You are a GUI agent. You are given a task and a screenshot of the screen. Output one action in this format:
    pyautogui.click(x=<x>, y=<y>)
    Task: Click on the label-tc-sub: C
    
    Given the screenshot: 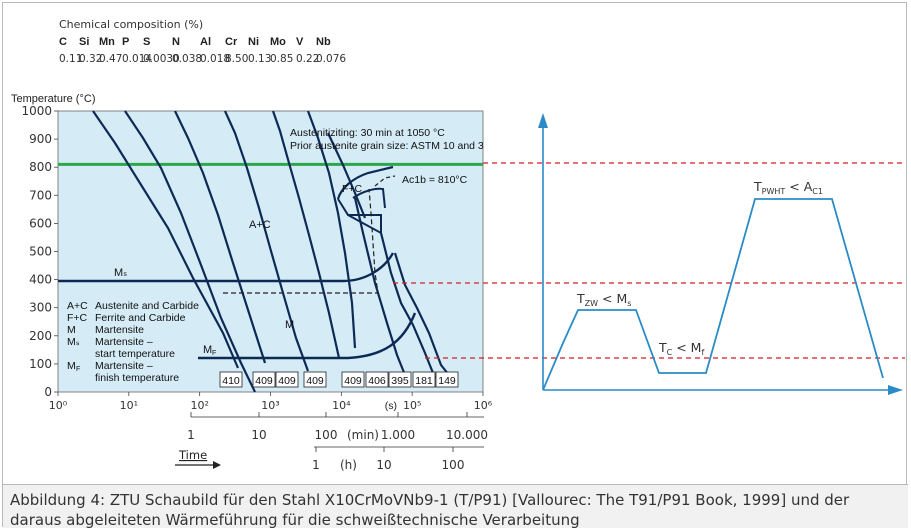 What is the action you would take?
    pyautogui.click(x=670, y=352)
    